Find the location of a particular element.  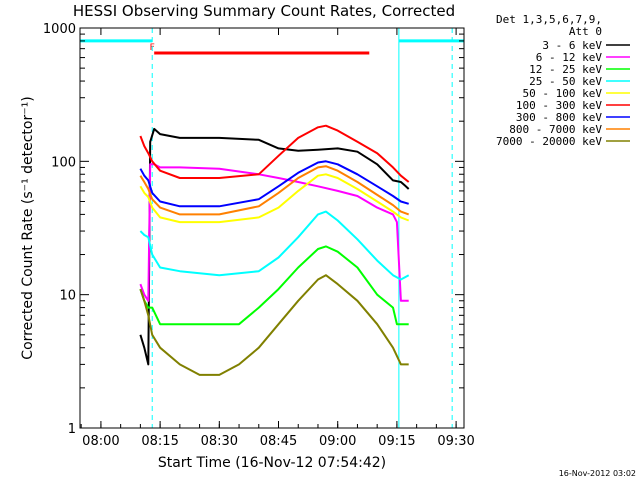

legend-label-4: 50 - 100 keV is located at coordinates (563, 93).